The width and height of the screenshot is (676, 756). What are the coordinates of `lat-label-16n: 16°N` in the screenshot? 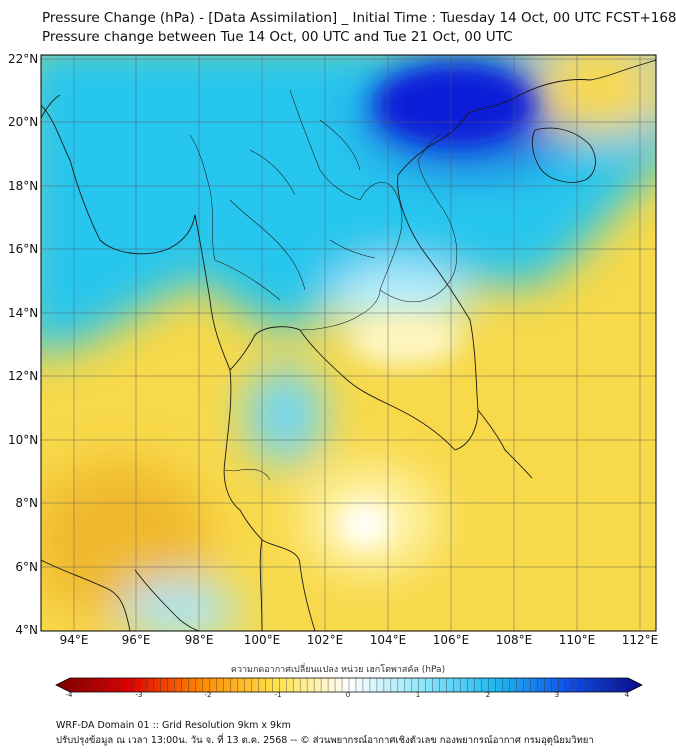 It's located at (23, 249).